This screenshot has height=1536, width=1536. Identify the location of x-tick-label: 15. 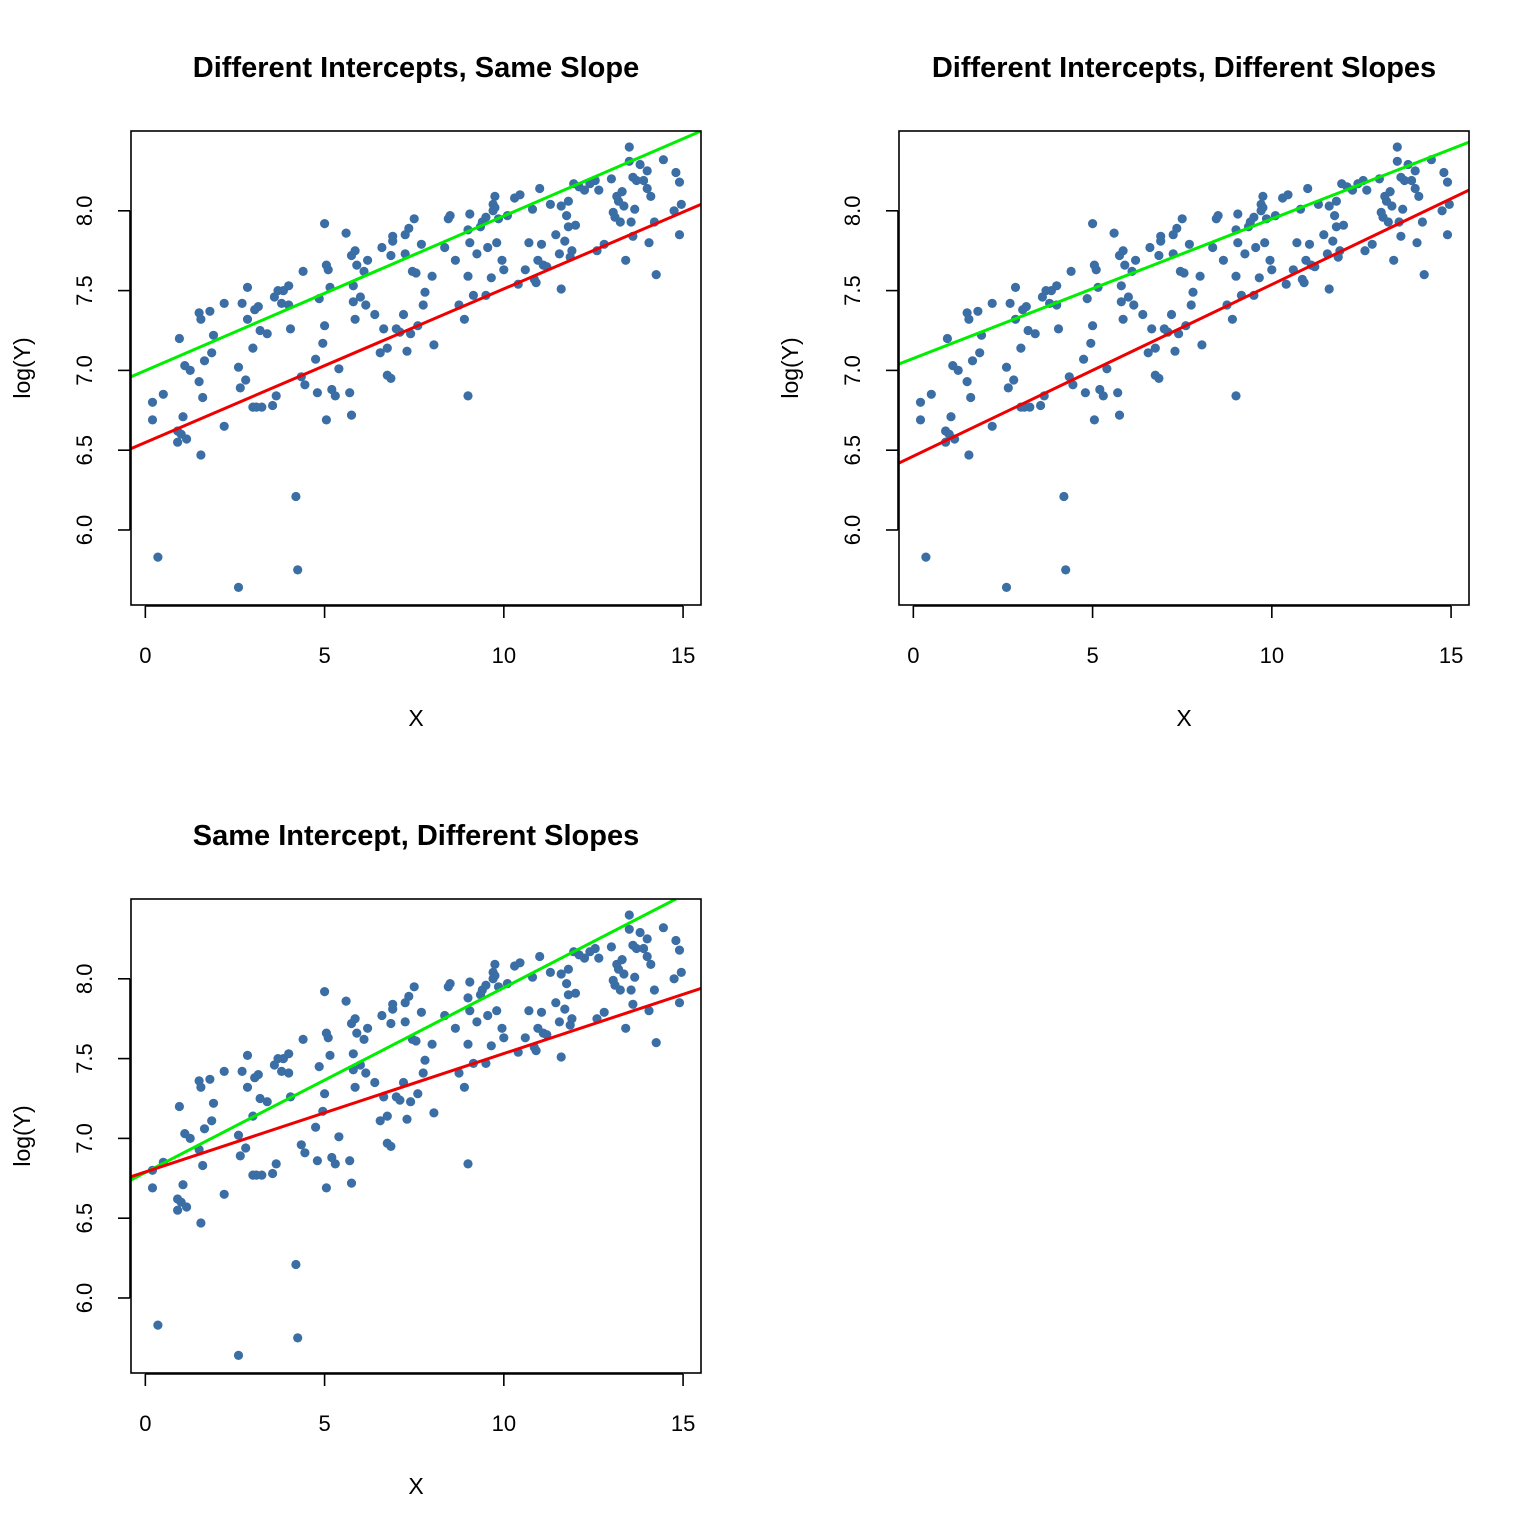
(683, 655).